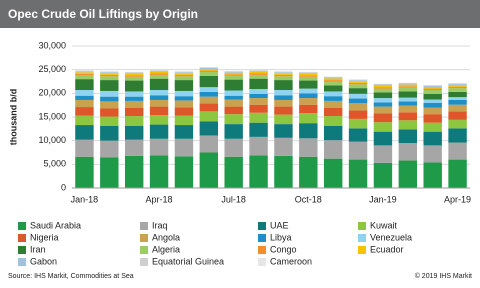 Image resolution: width=480 pixels, height=288 pixels. I want to click on legend-label: Venezuela, so click(391, 237).